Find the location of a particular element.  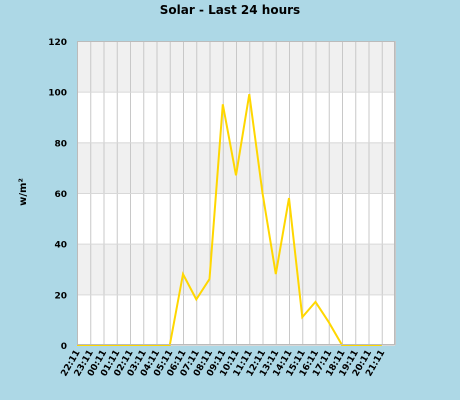

chart-title: Solar - Last 24 hours is located at coordinates (230, 10).